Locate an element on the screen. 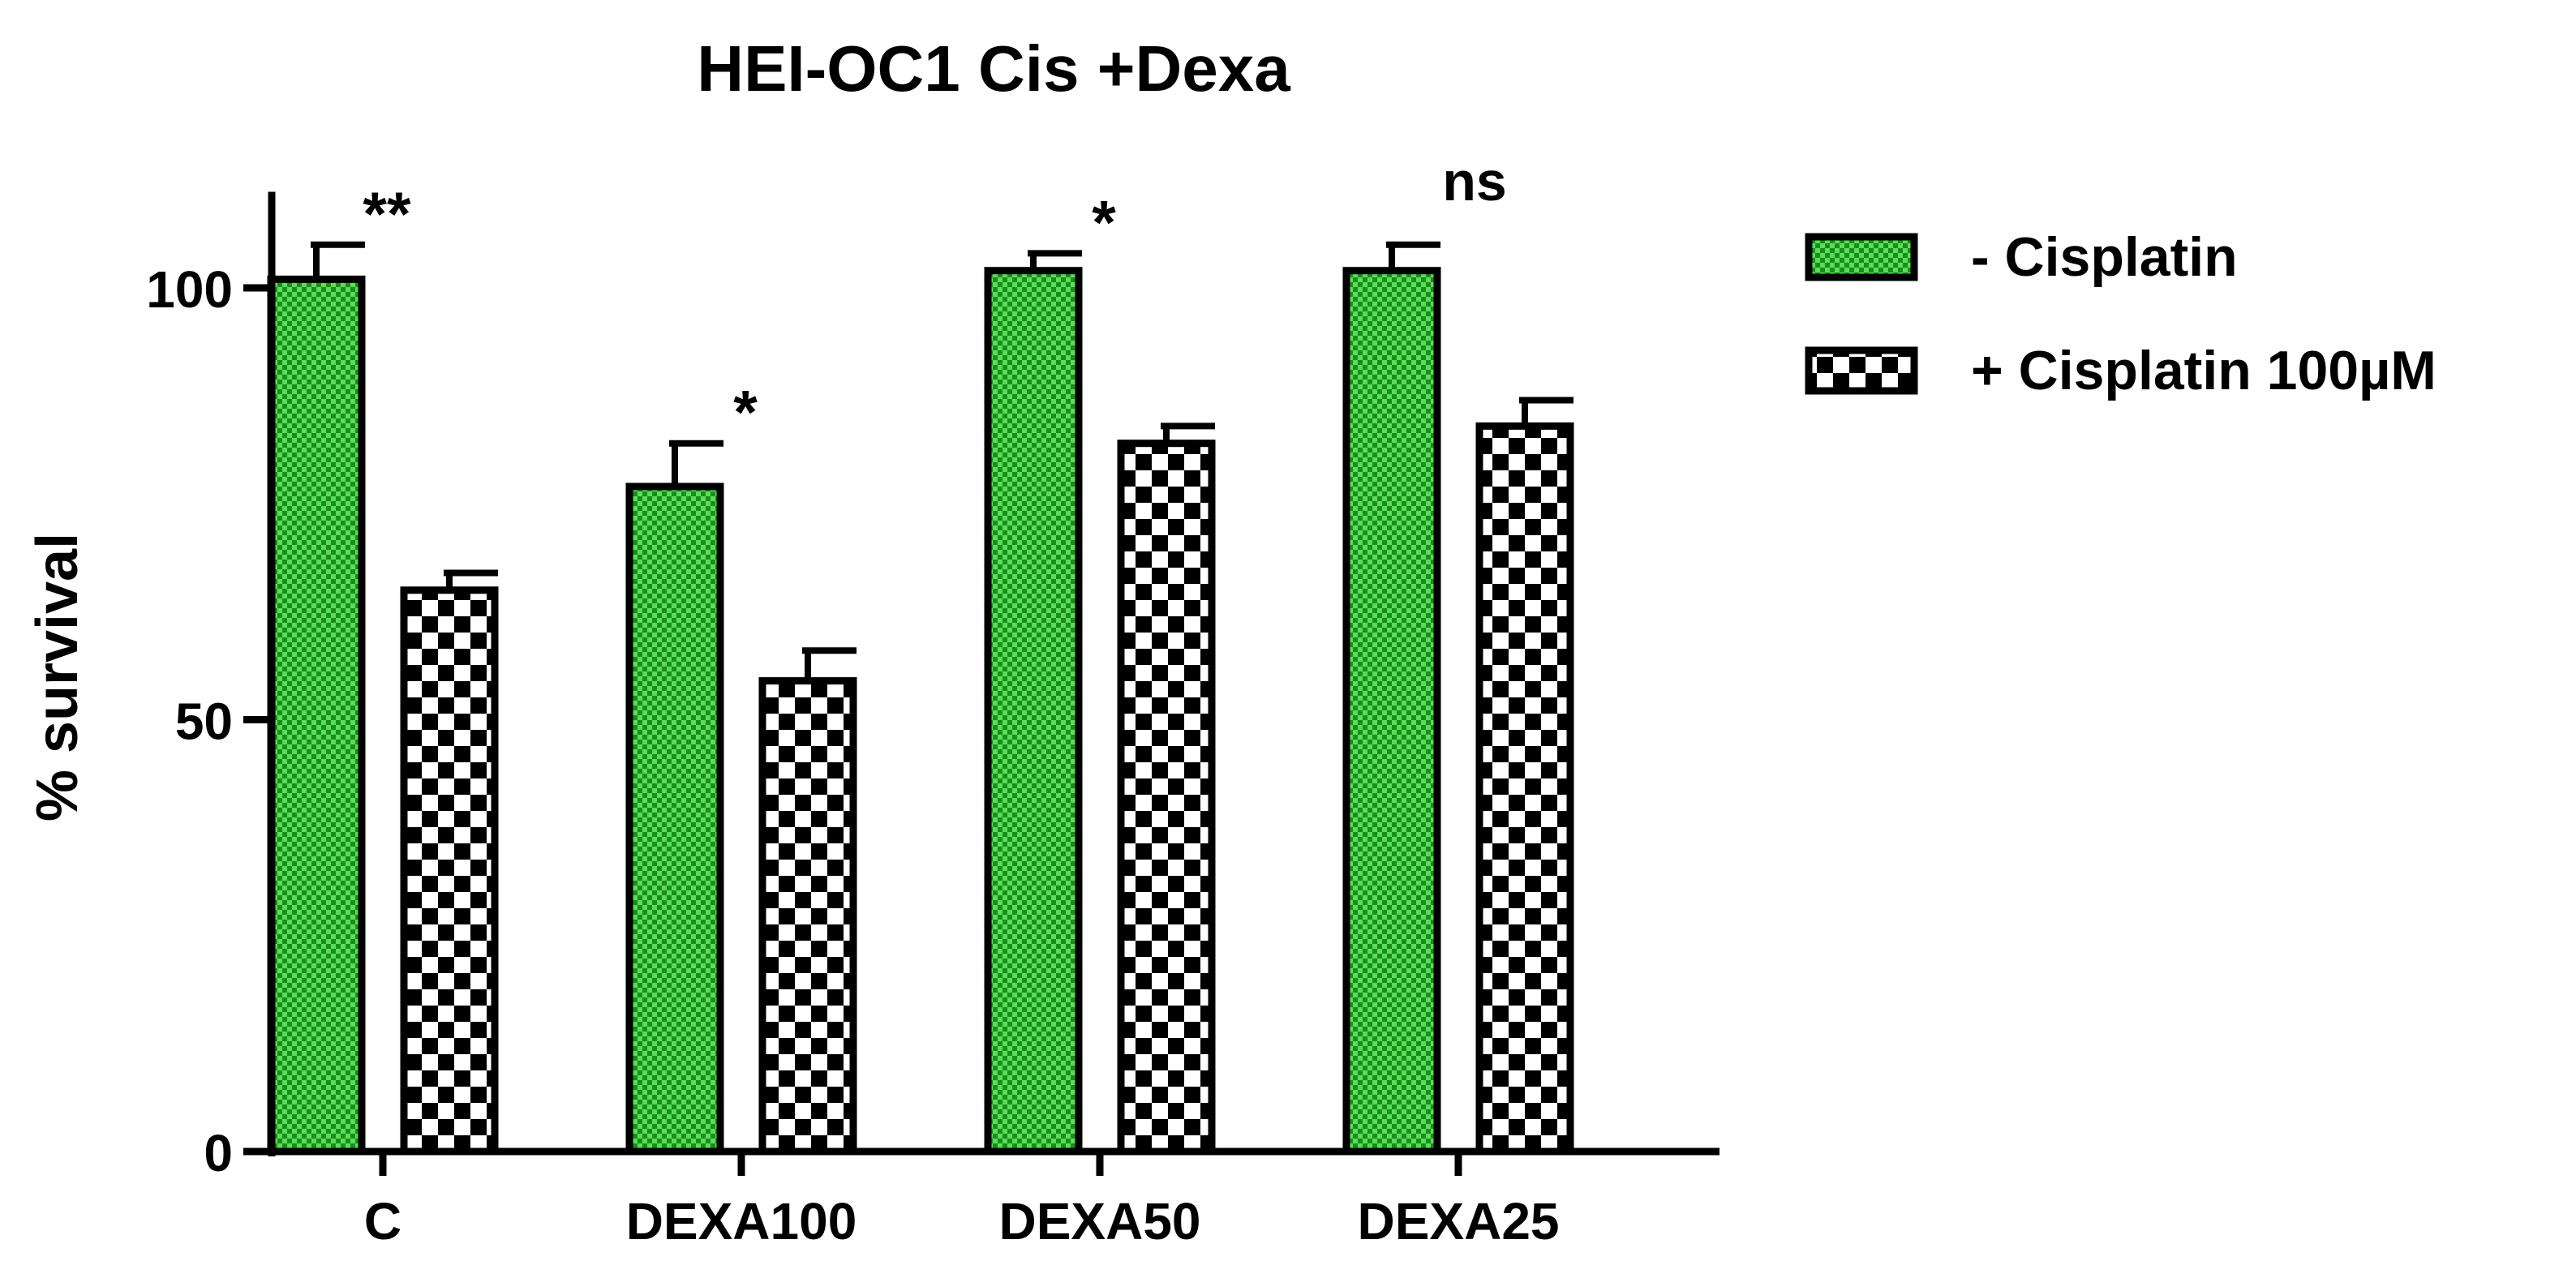  annotation-dexa100: * is located at coordinates (745, 413).